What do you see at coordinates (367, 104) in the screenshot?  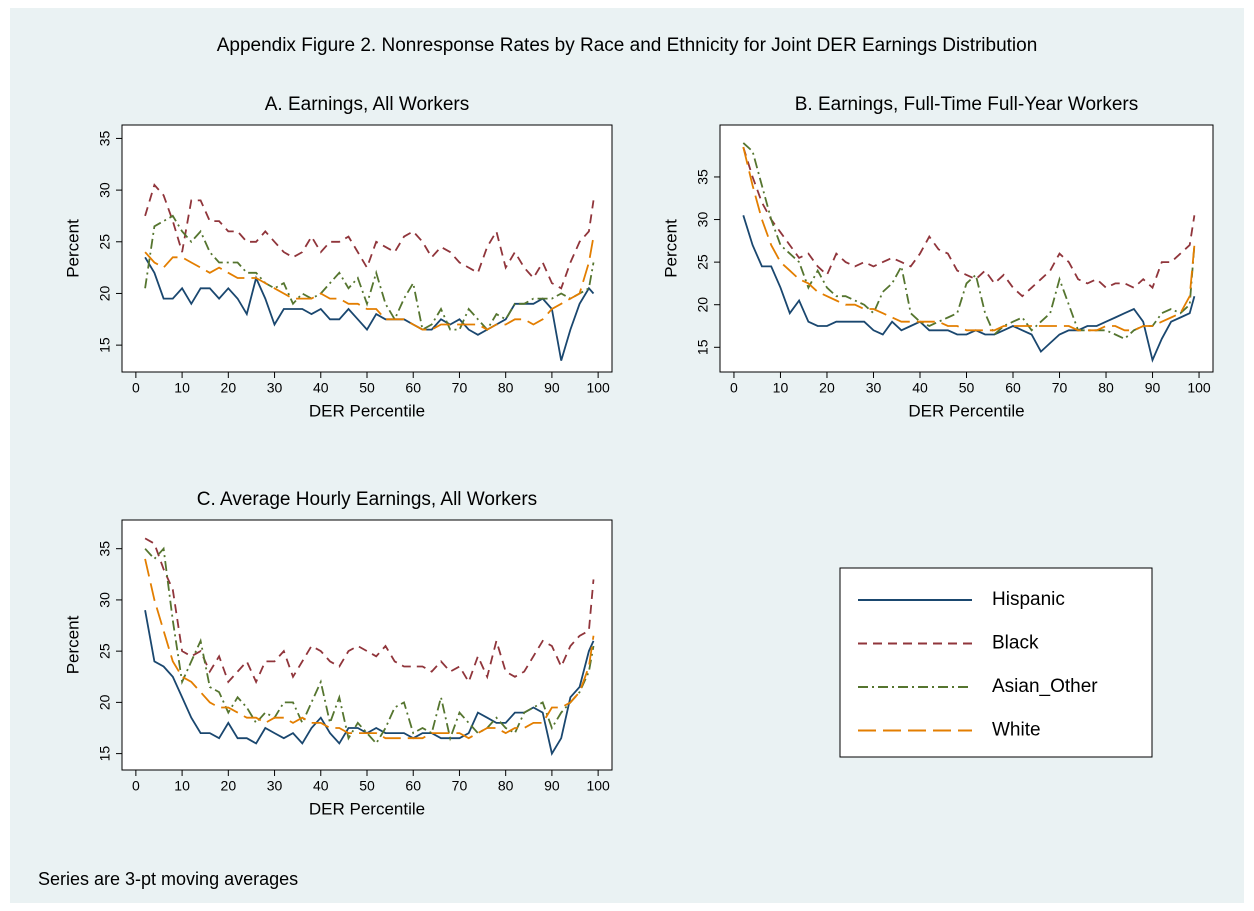 I see `chart-title: A. Earnings, All Workers` at bounding box center [367, 104].